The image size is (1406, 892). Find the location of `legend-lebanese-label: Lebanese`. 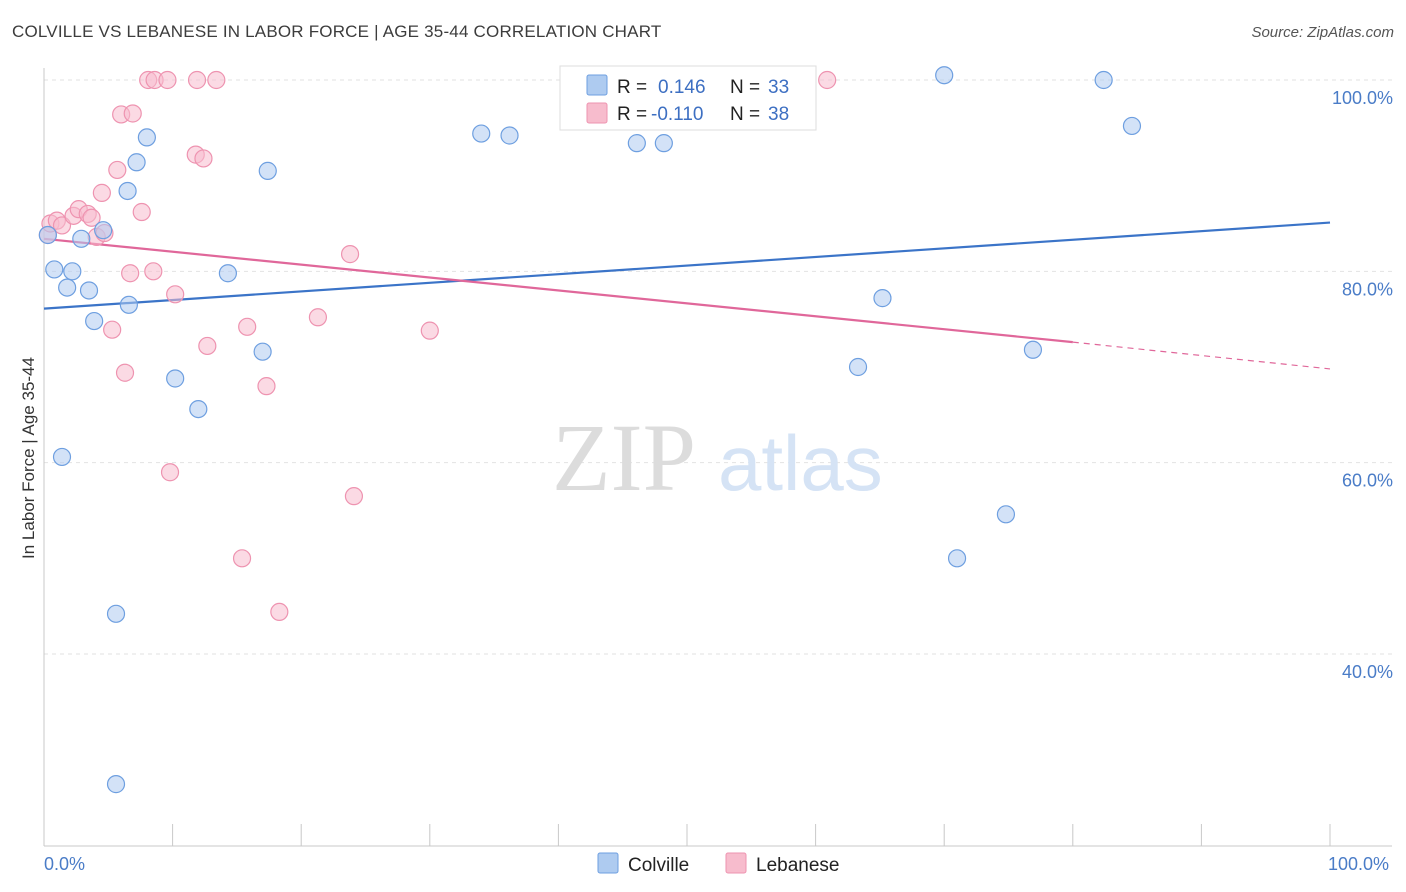

legend-lebanese-label: Lebanese is located at coordinates (797, 865).